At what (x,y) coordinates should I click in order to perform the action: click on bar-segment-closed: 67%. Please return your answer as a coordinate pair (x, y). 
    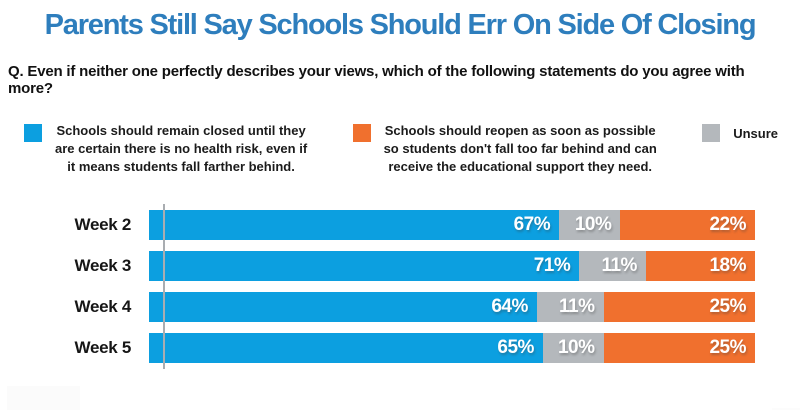
    Looking at the image, I should click on (354, 225).